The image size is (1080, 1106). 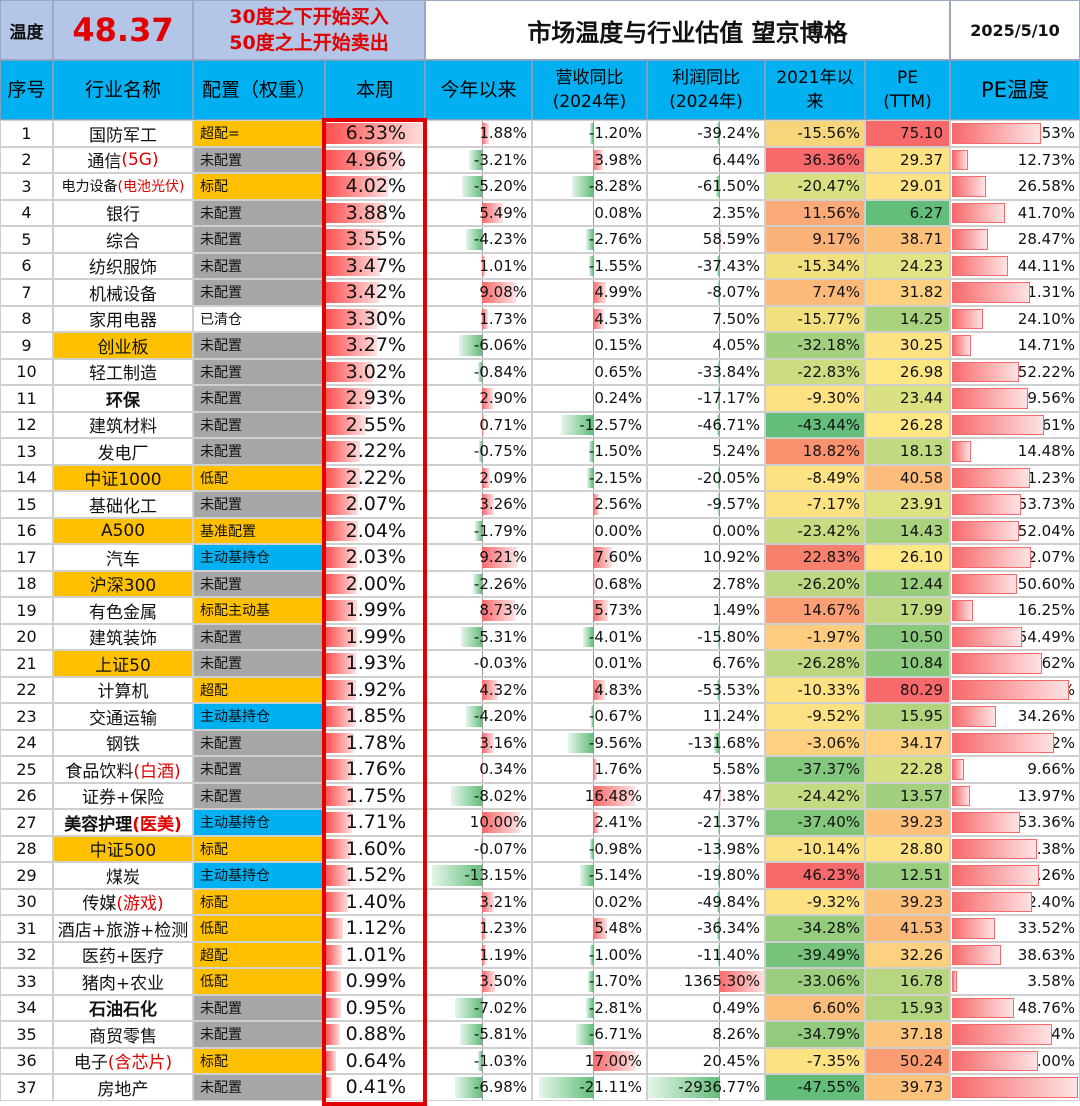 What do you see at coordinates (478, 90) in the screenshot?
I see `col-header-ytd: 今年以来` at bounding box center [478, 90].